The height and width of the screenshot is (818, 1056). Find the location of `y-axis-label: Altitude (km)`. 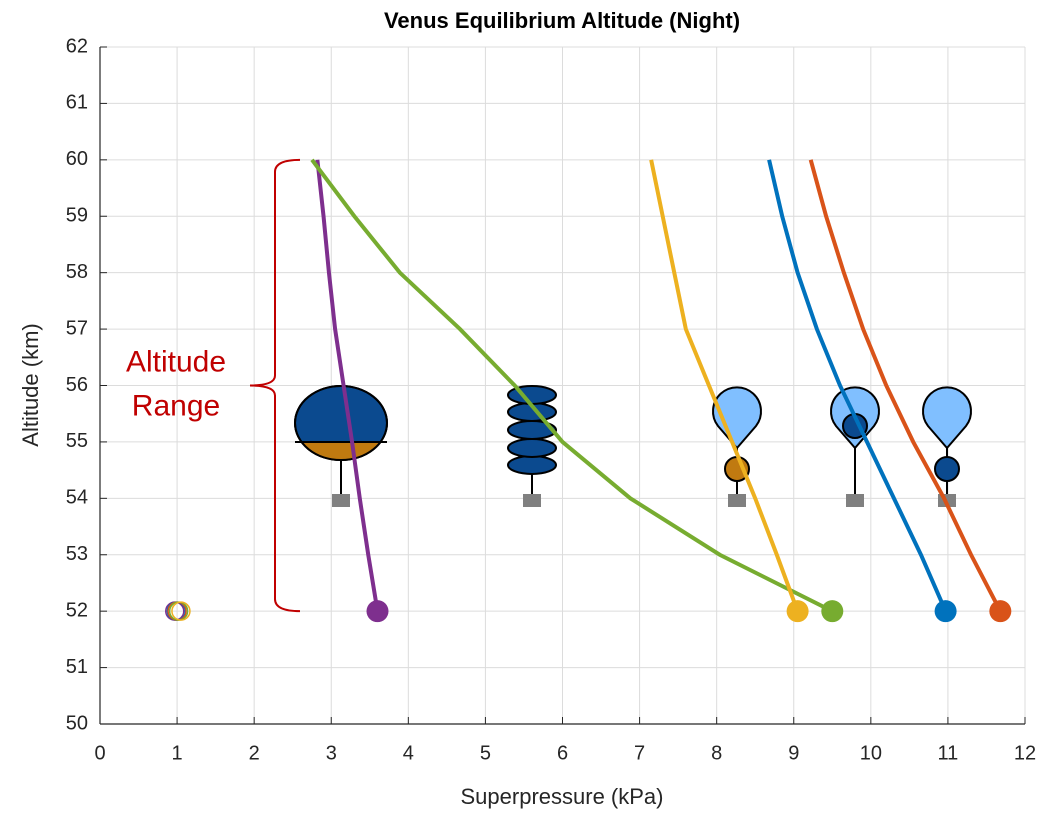

y-axis-label: Altitude (km) is located at coordinates (30, 384).